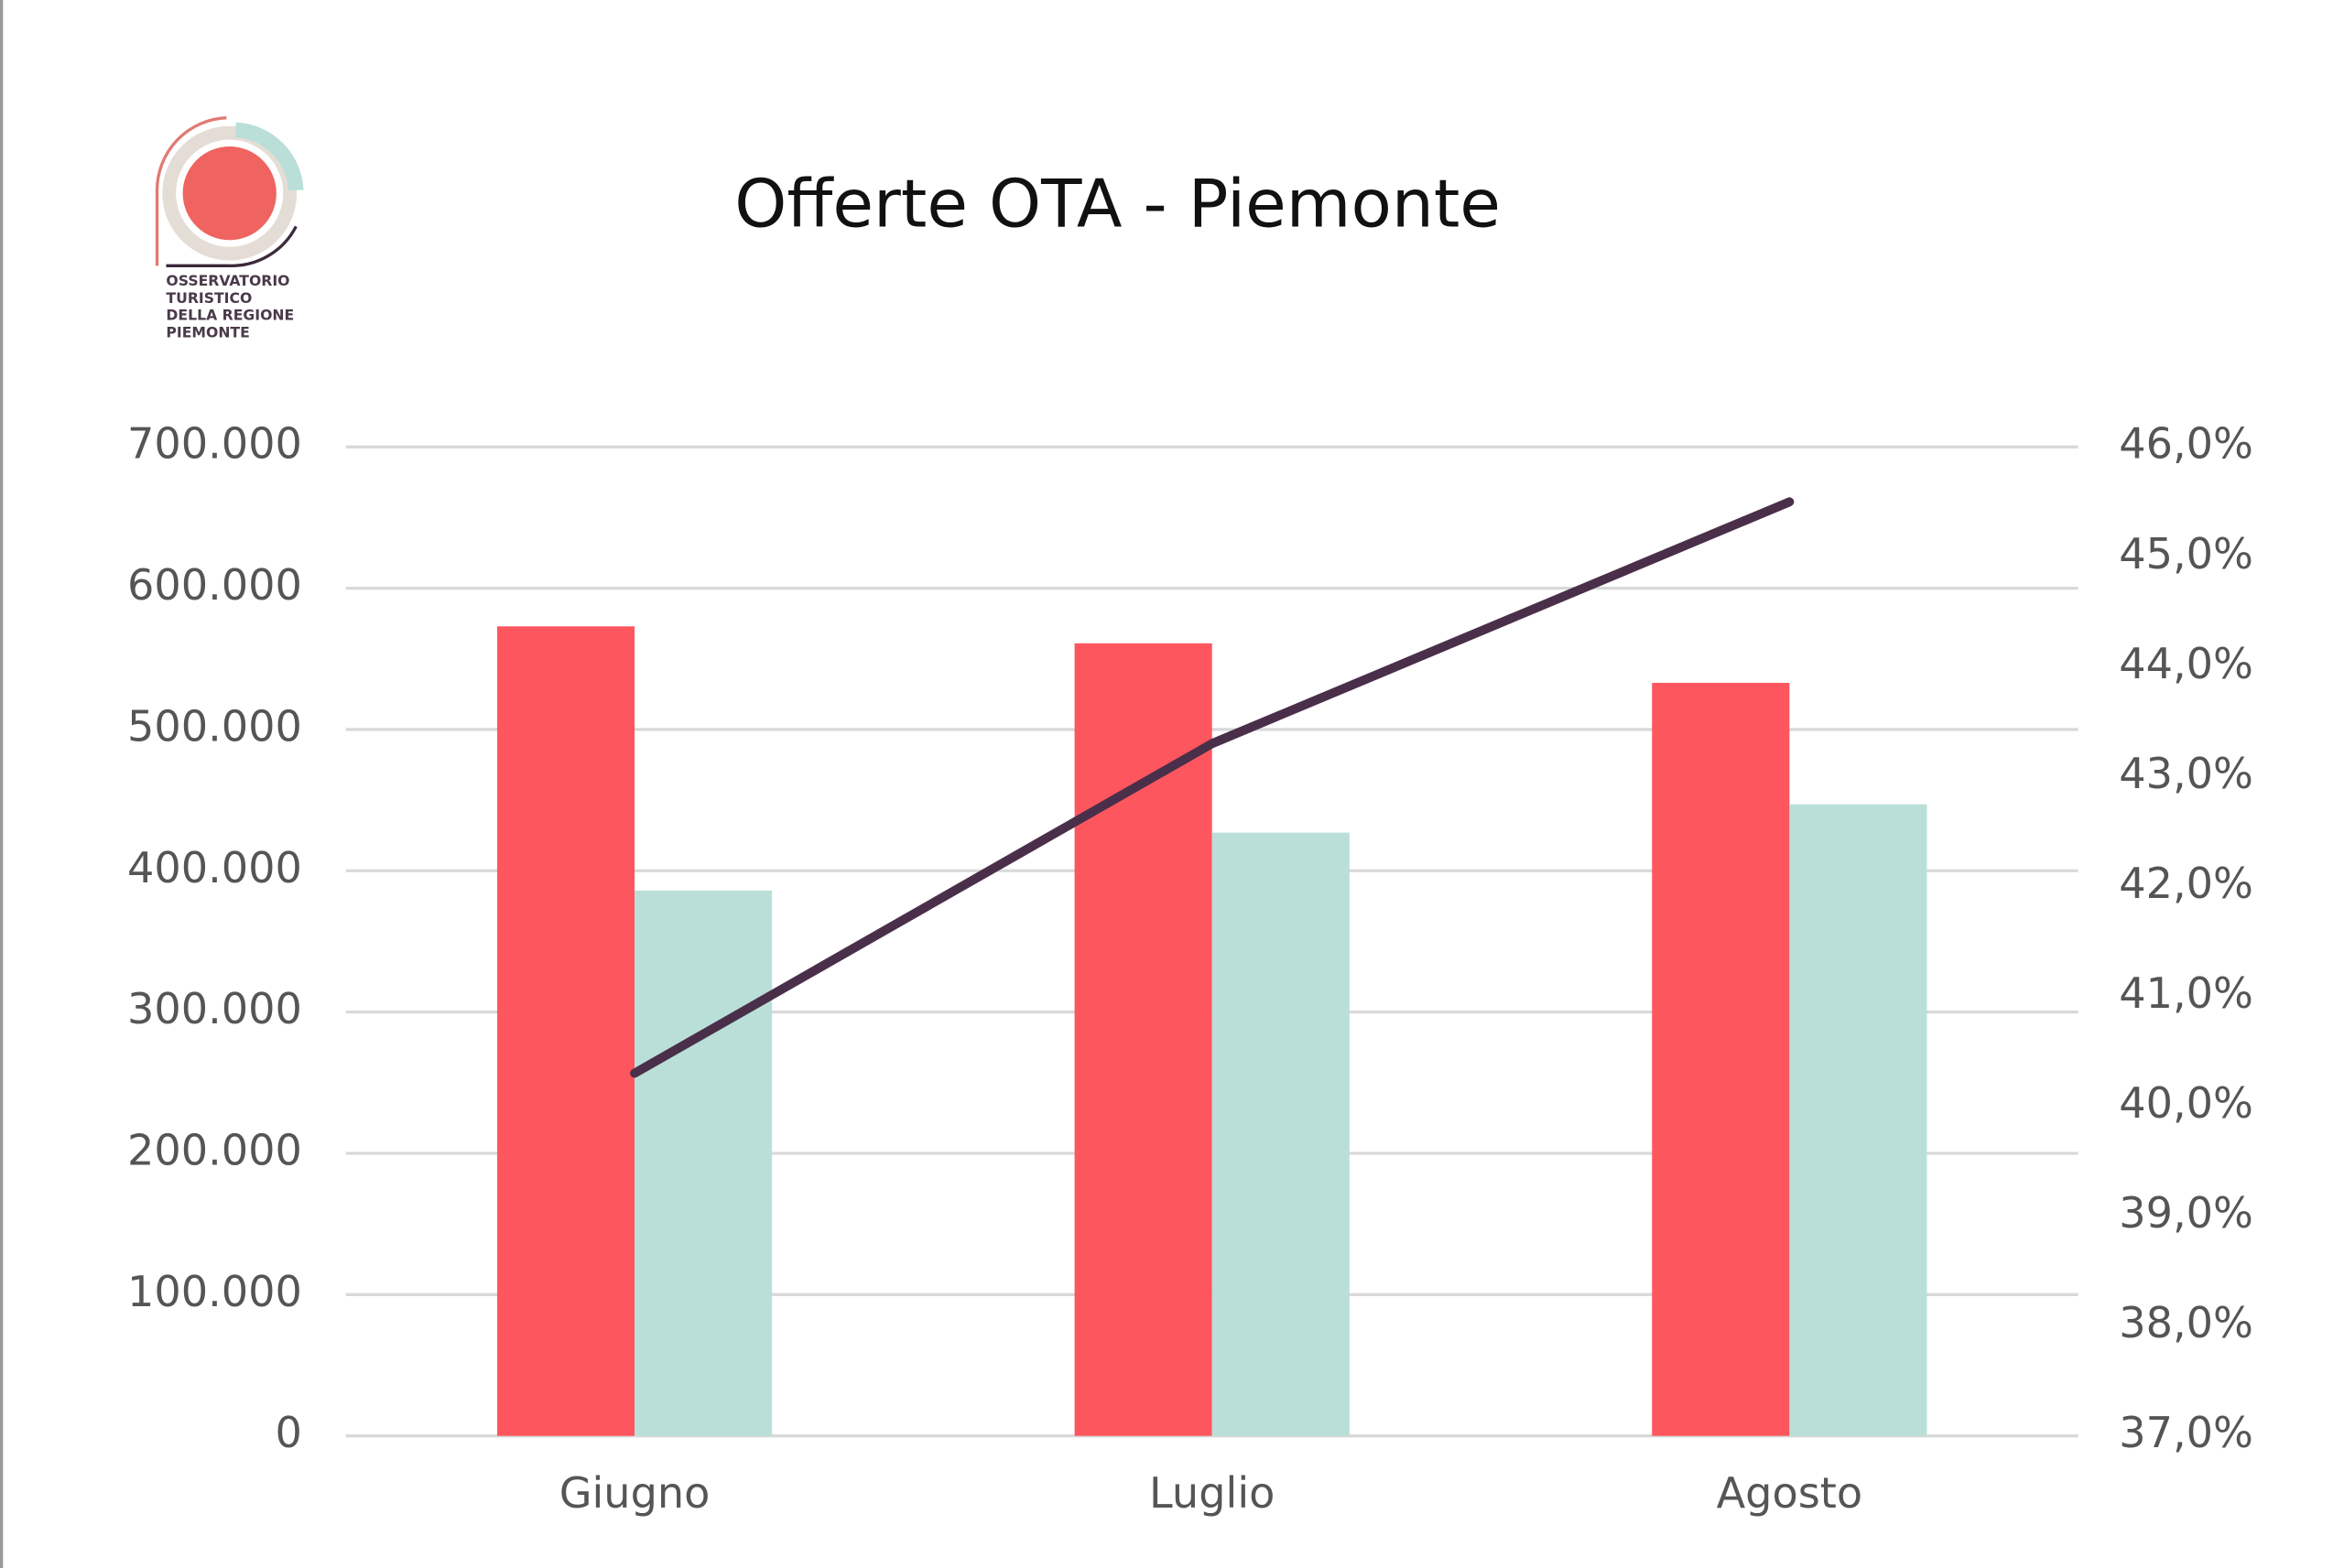 This screenshot has width=2344, height=1568. Describe the element at coordinates (214, 1291) in the screenshot. I see `y-tick-label: 100.000` at that location.